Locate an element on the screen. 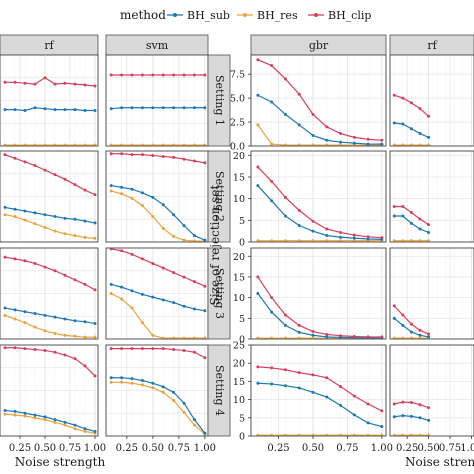 This screenshot has width=474, height=474. panel-frame is located at coordinates (318, 293).